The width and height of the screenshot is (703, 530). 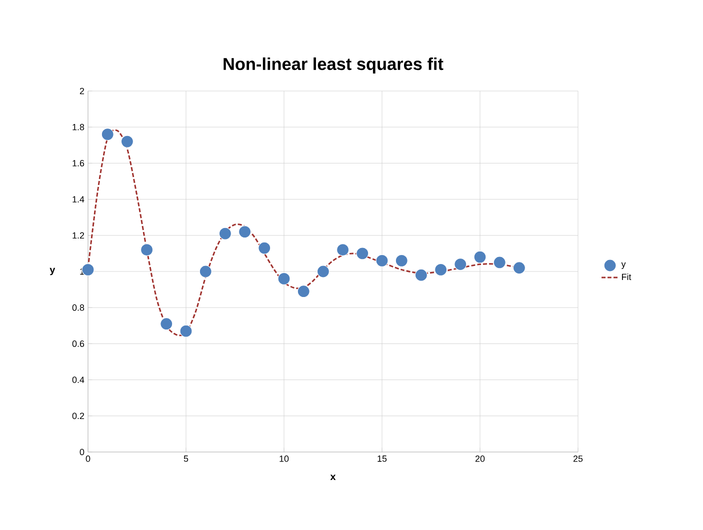 What do you see at coordinates (578, 459) in the screenshot?
I see `x-tick-label: 25` at bounding box center [578, 459].